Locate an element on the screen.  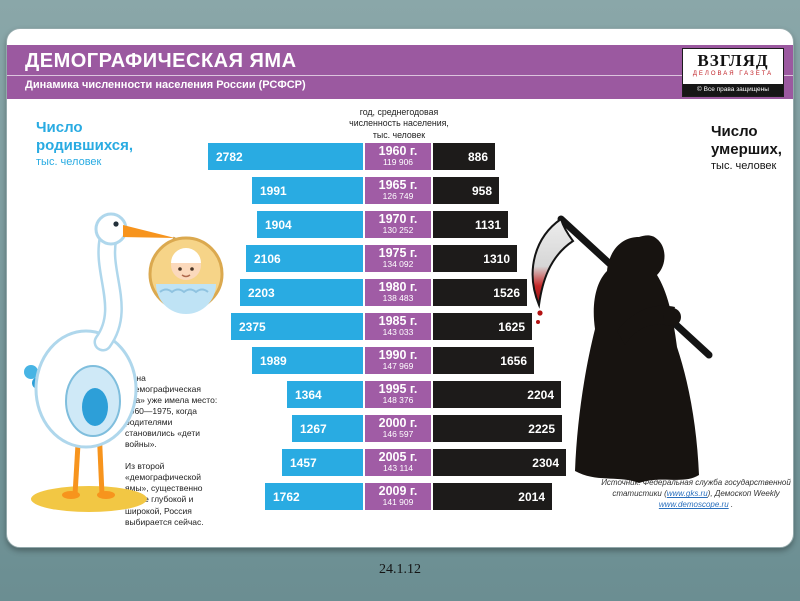
reaper-arm is located at coordinates (646, 325).